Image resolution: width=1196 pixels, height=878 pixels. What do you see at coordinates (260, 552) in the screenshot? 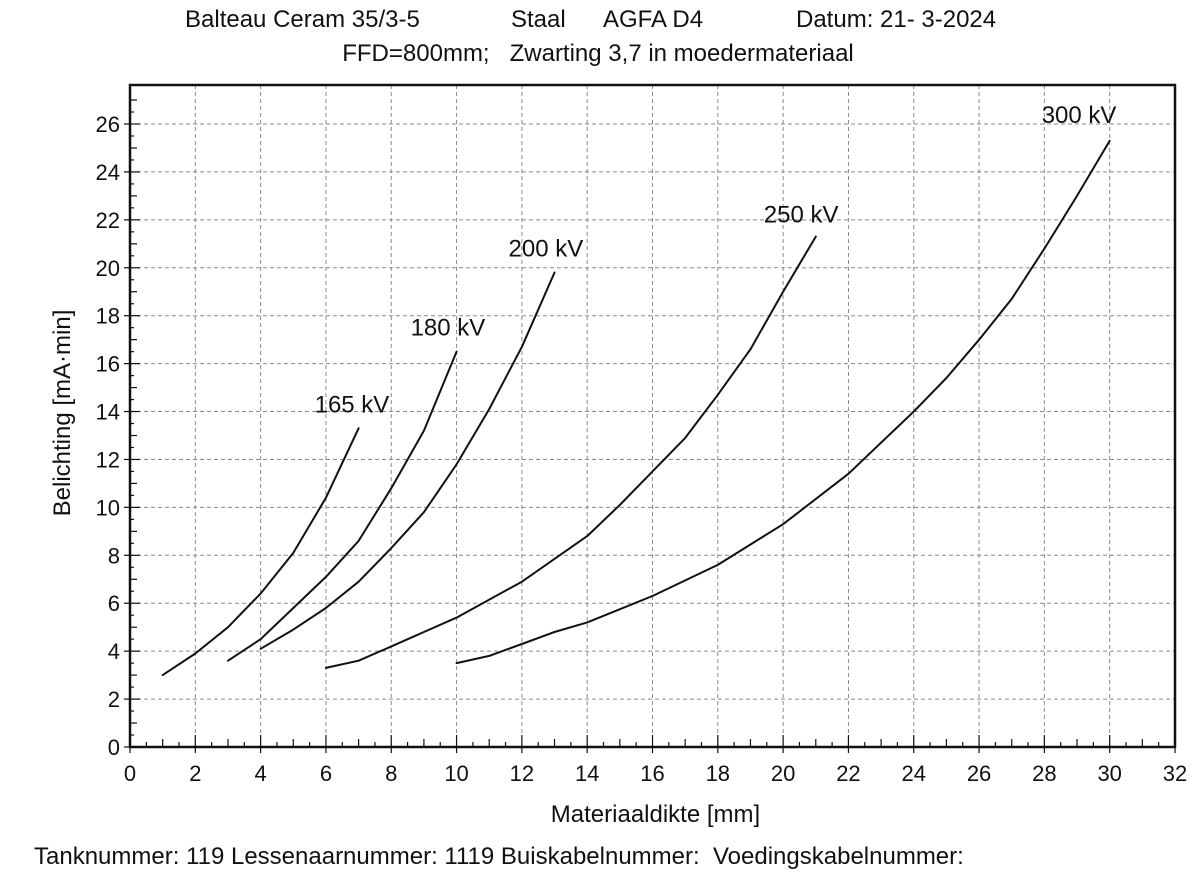
I see `curve-165-kv` at bounding box center [260, 552].